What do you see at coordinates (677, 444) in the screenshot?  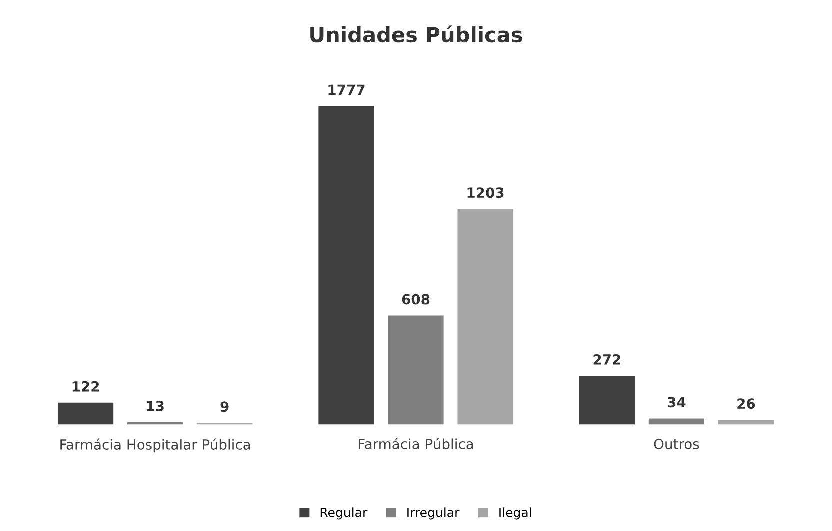 I see `x-tick-label: Outros` at bounding box center [677, 444].